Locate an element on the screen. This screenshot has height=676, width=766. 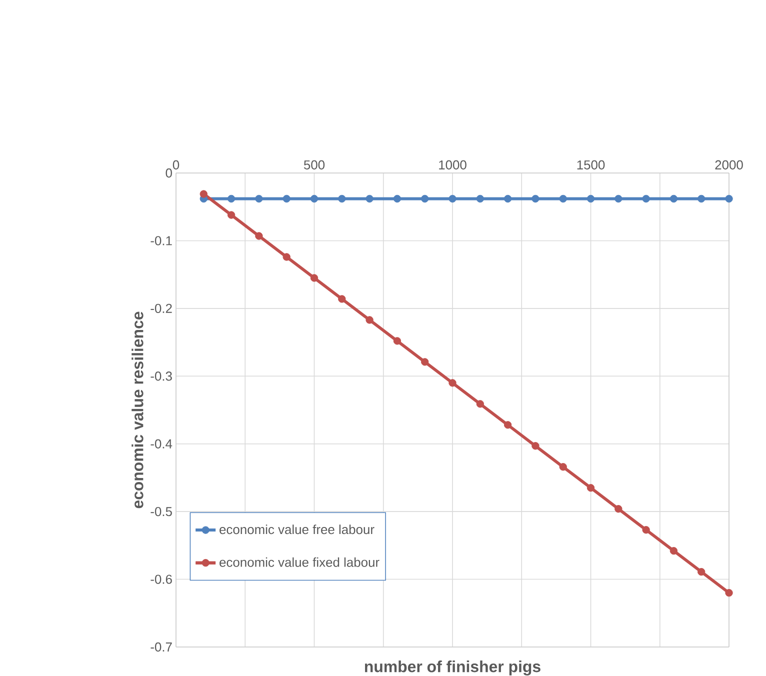
x-tick-label: 500 is located at coordinates (314, 165).